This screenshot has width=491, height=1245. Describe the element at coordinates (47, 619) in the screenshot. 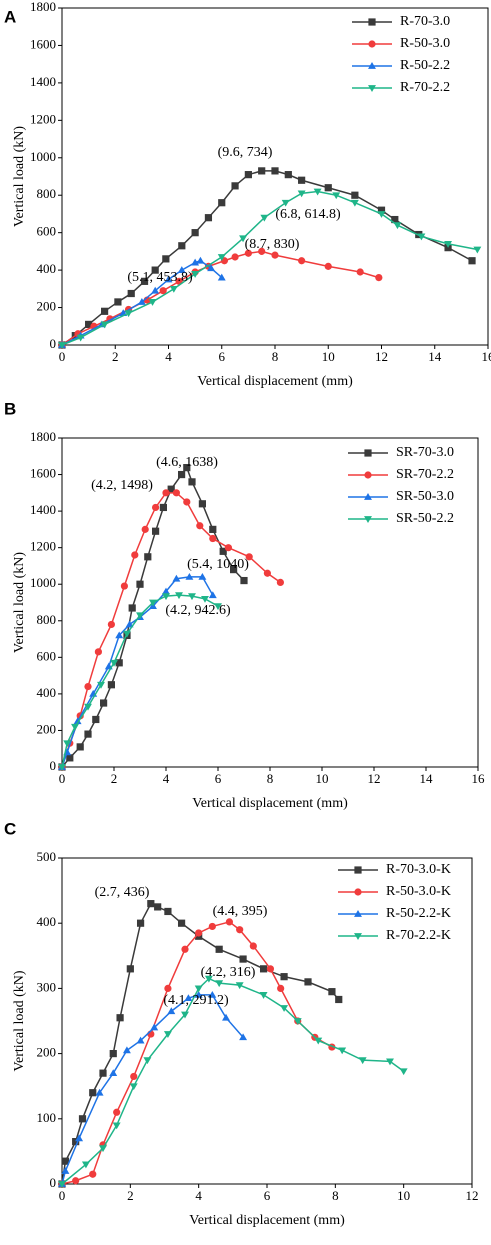

I see `y-tick-label: 800` at that location.